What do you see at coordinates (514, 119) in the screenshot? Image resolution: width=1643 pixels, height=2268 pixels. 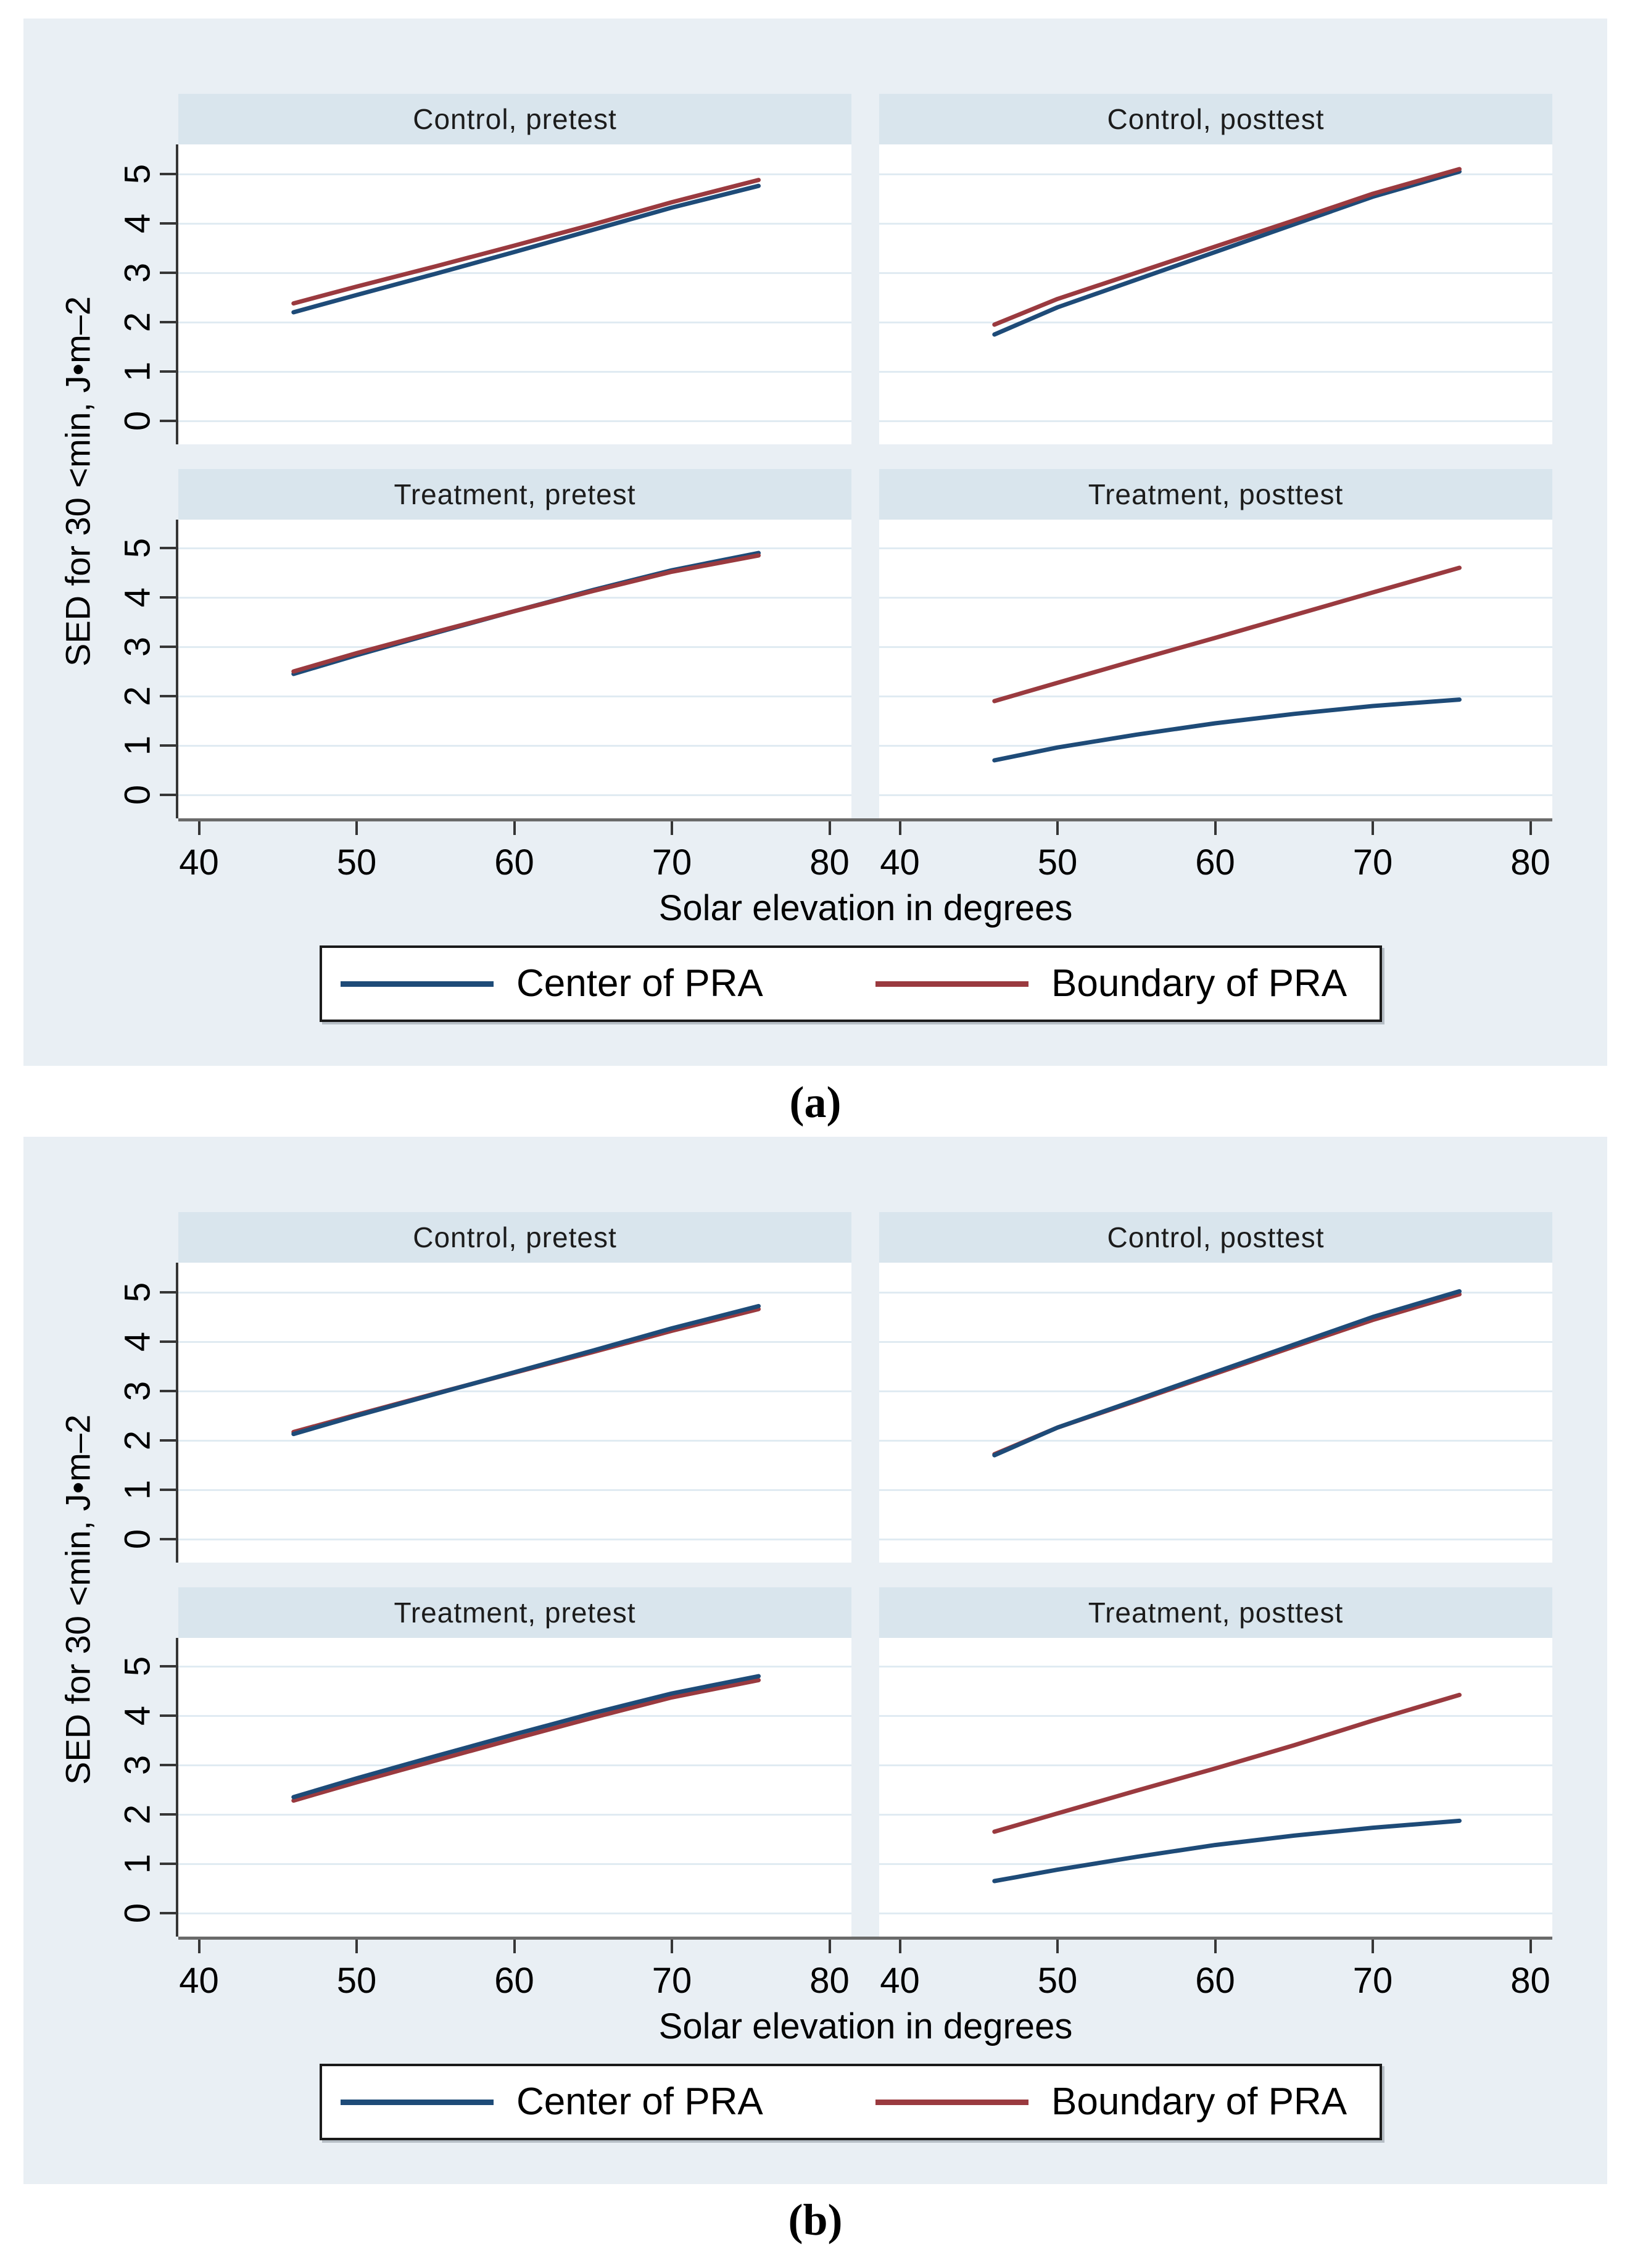 I see `panel-title-band: Control, pretest` at bounding box center [514, 119].